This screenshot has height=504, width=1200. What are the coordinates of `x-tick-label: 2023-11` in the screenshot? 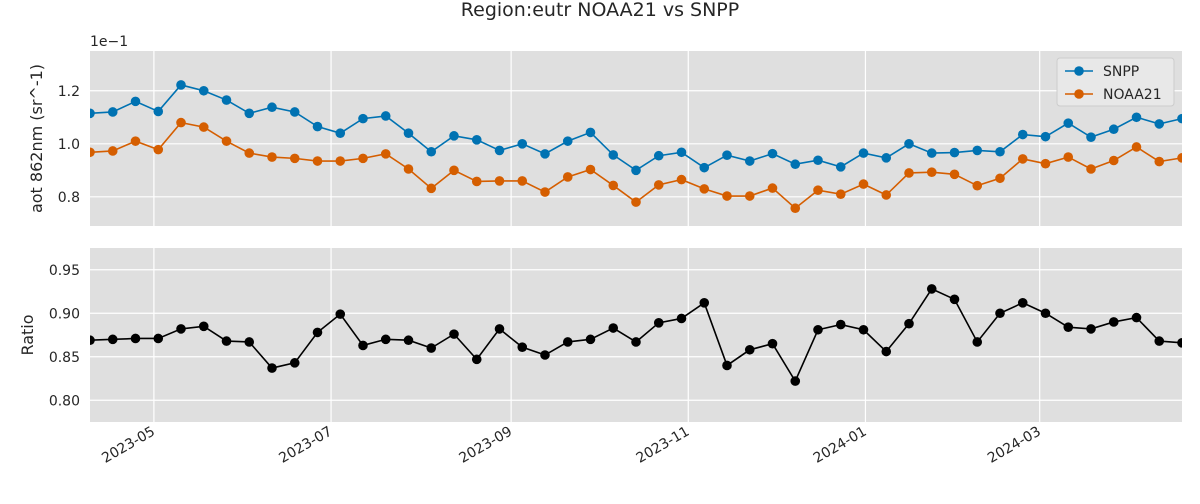 It's located at (663, 445).